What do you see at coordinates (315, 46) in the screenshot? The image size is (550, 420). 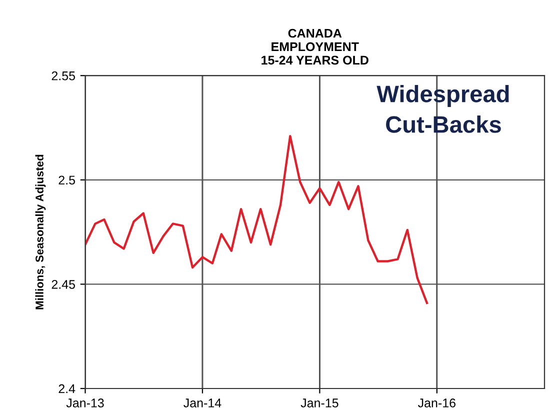 I see `chart-title: CANADA EMPLOYMENT 15-24 YEARS OLD` at bounding box center [315, 46].